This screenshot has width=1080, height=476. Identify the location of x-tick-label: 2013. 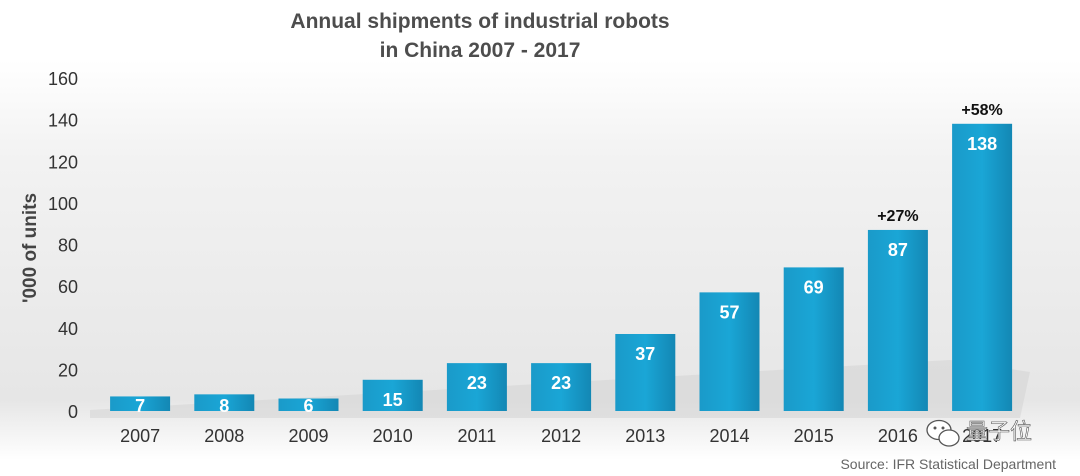
(645, 436).